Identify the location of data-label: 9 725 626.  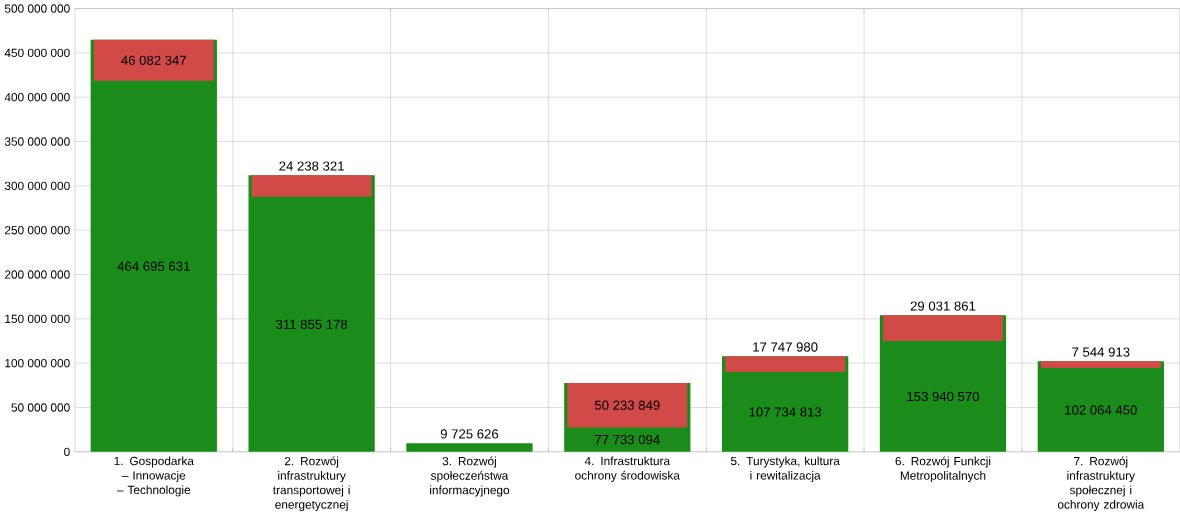
(469, 434).